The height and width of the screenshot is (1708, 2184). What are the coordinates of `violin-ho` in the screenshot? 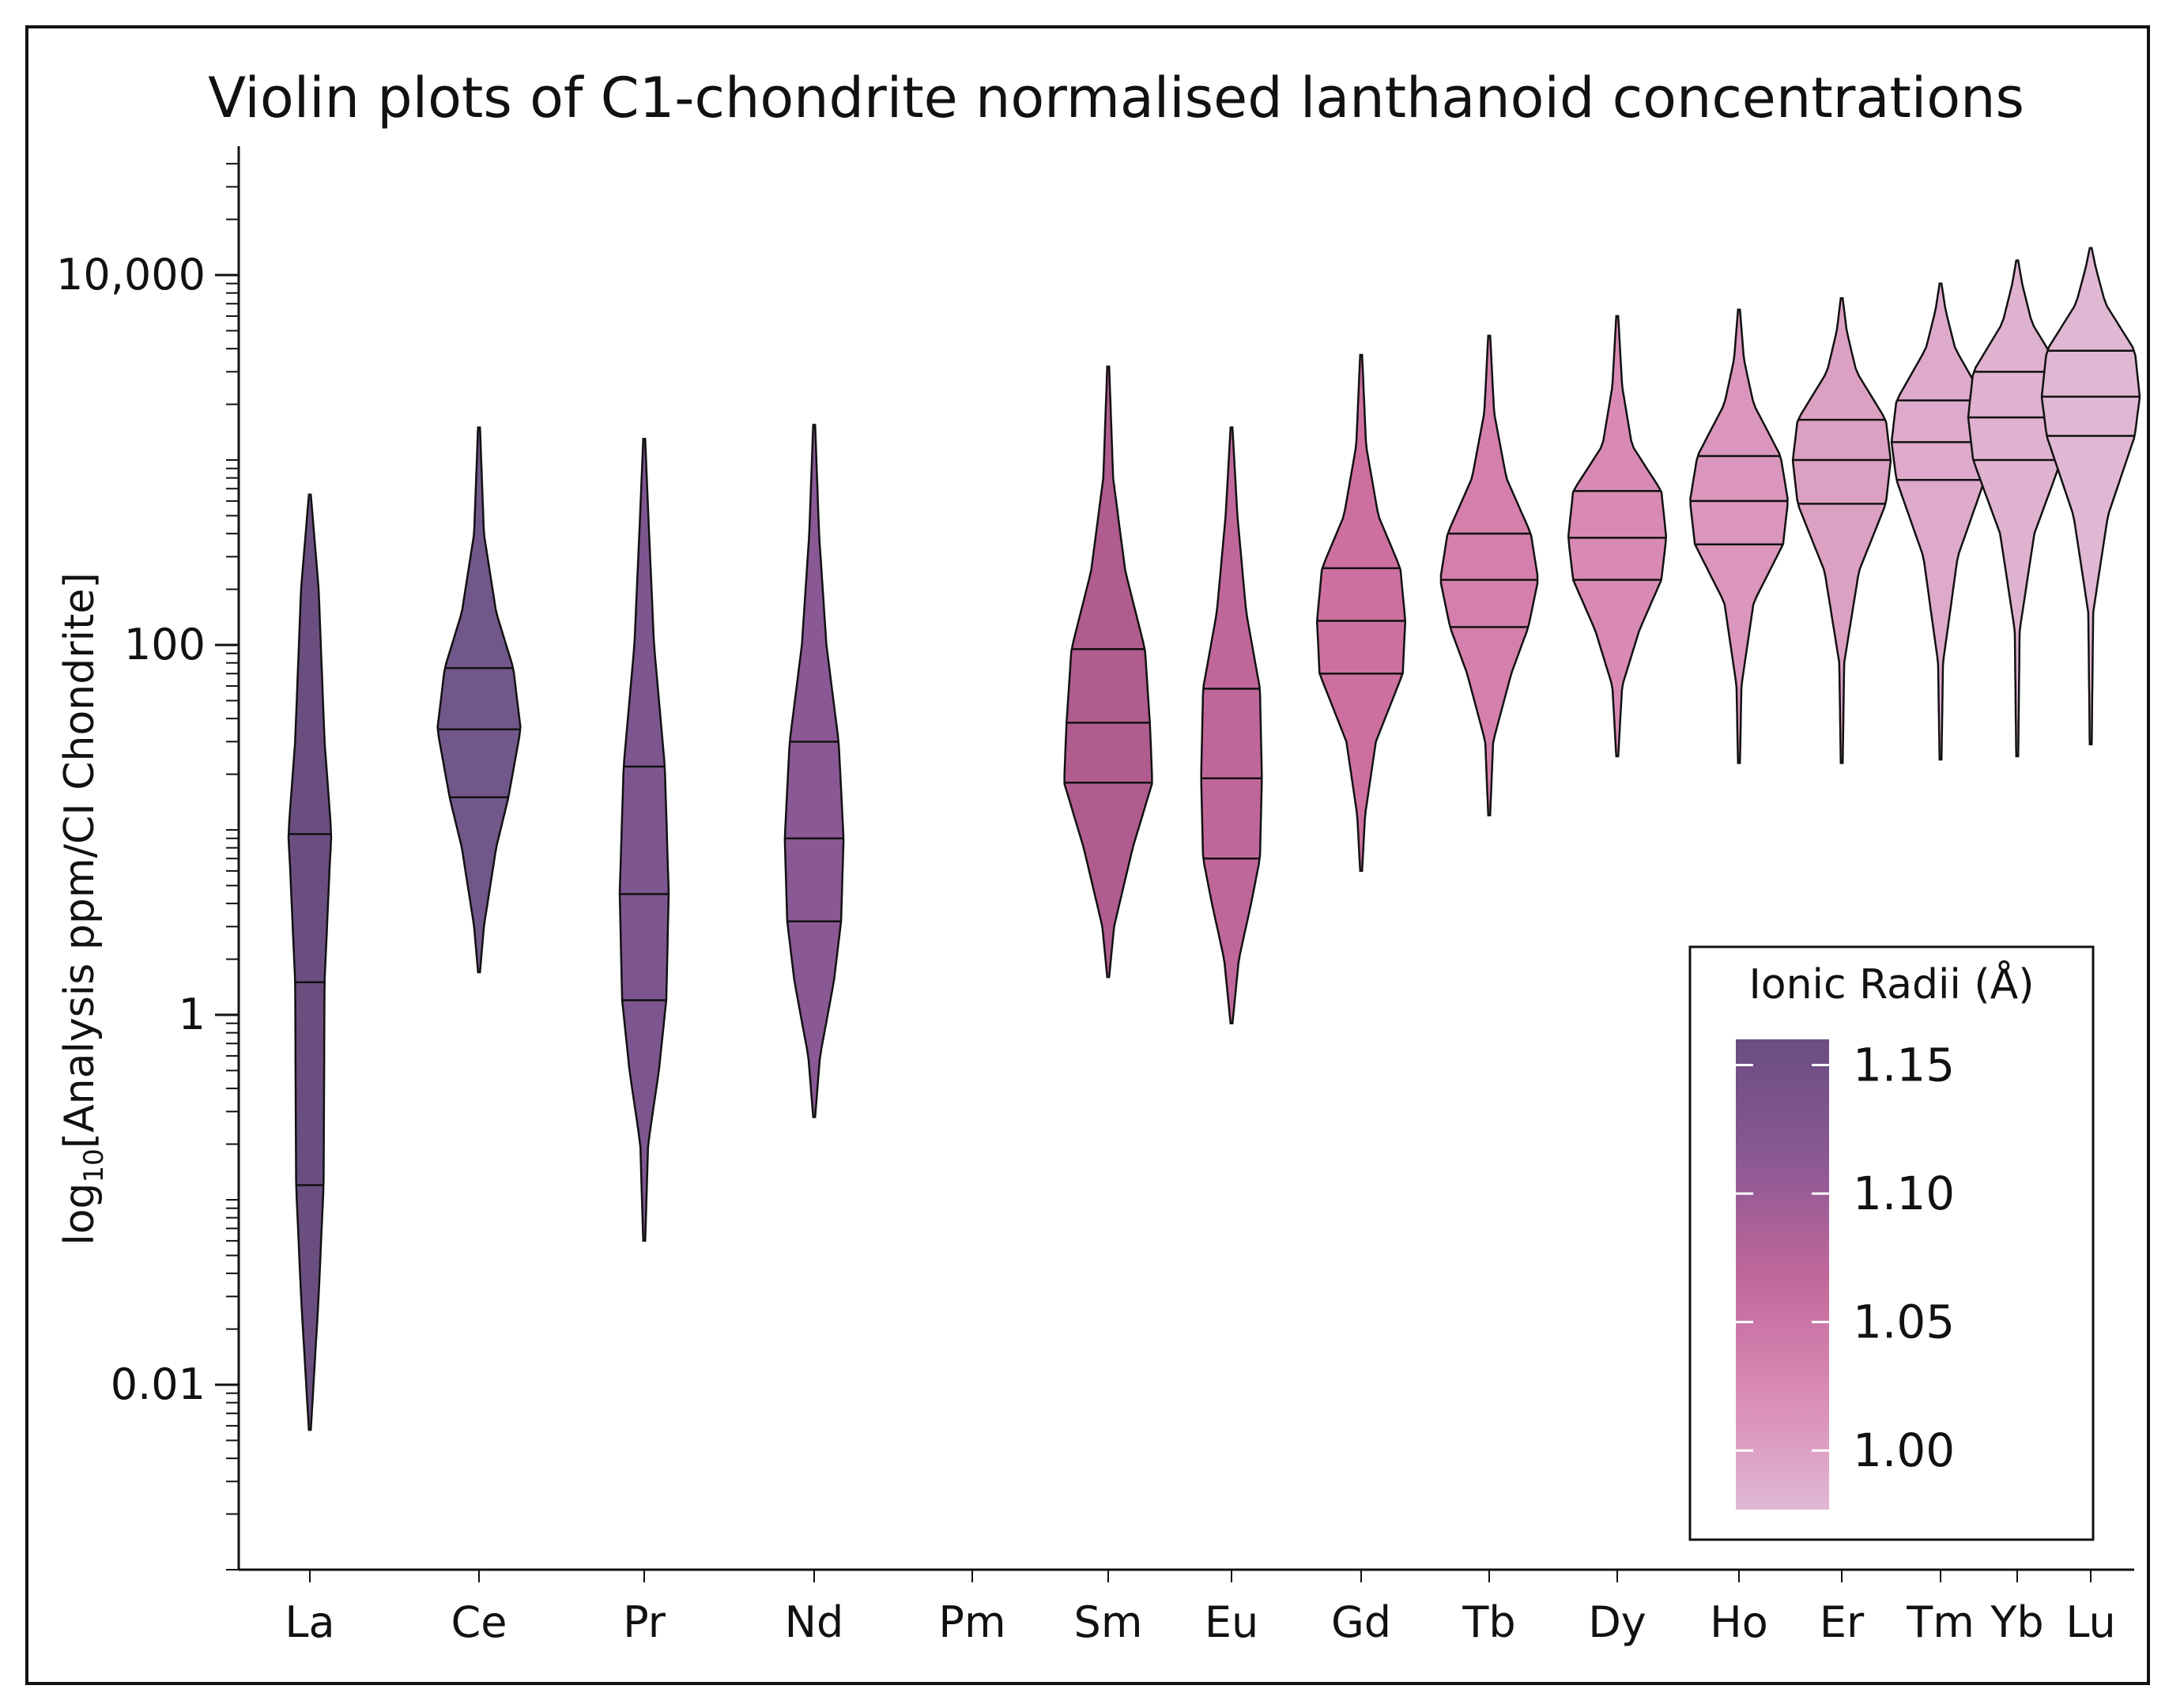 It's located at (1739, 536).